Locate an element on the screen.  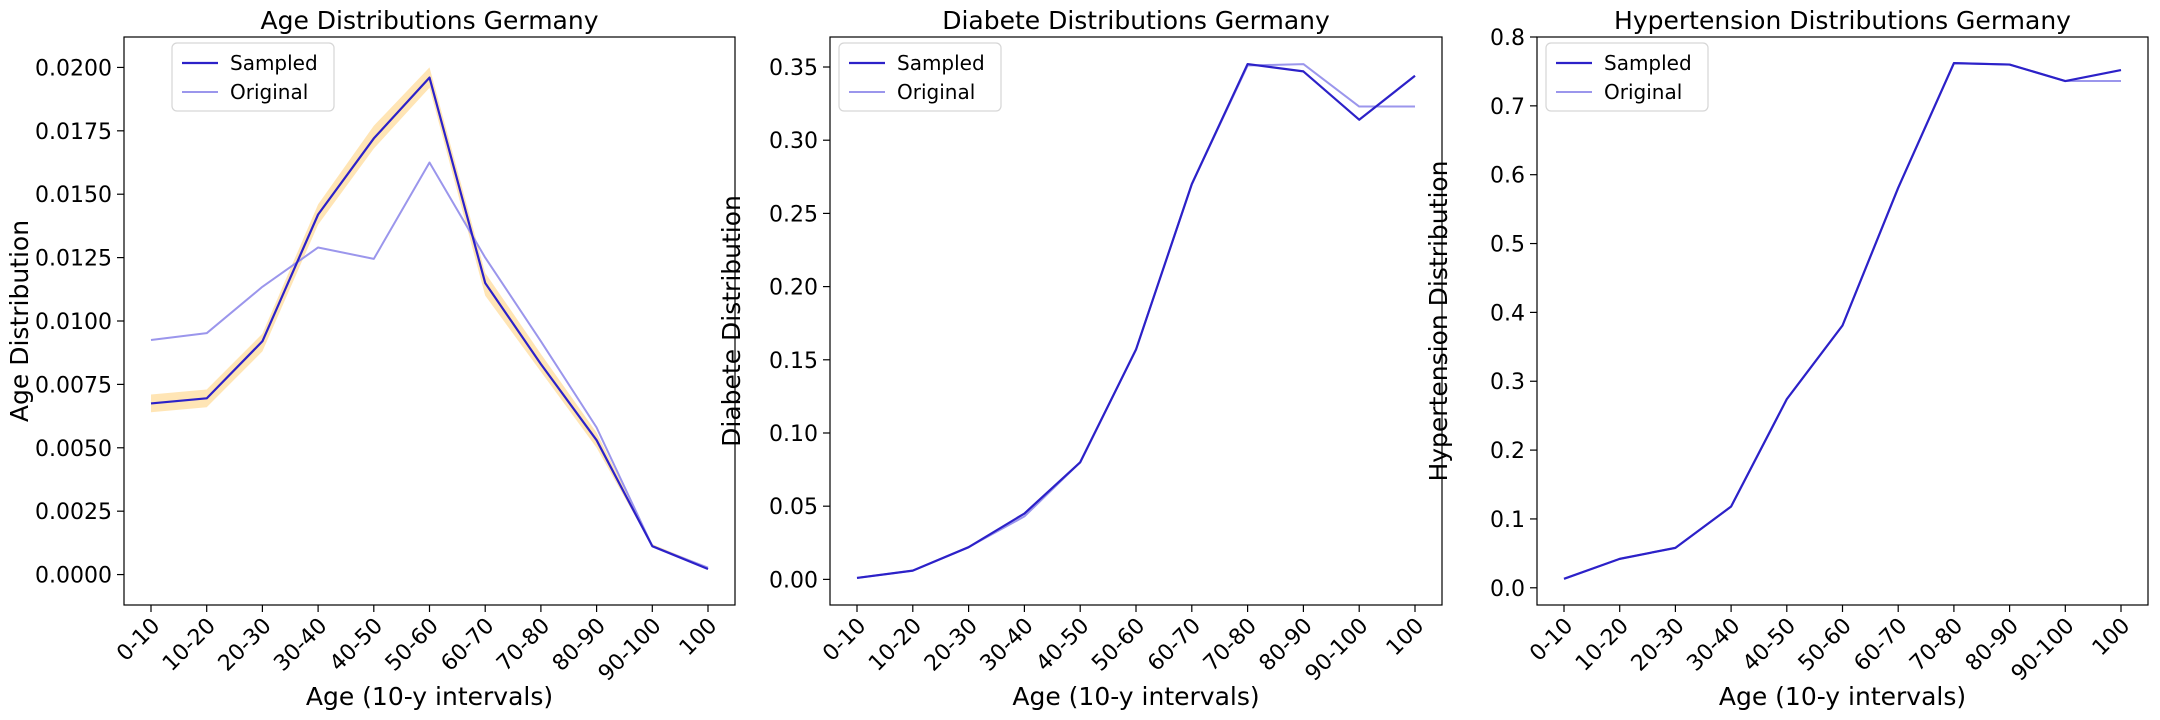
y-tick-label: 0.25 is located at coordinates (793, 214).